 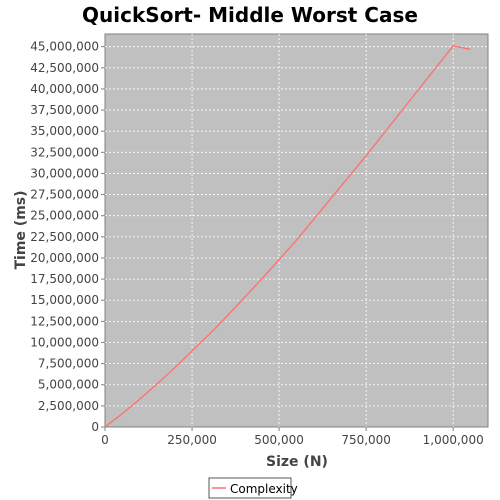 What do you see at coordinates (64, 173) in the screenshot?
I see `y-tick-label: 30,000,000` at bounding box center [64, 173].